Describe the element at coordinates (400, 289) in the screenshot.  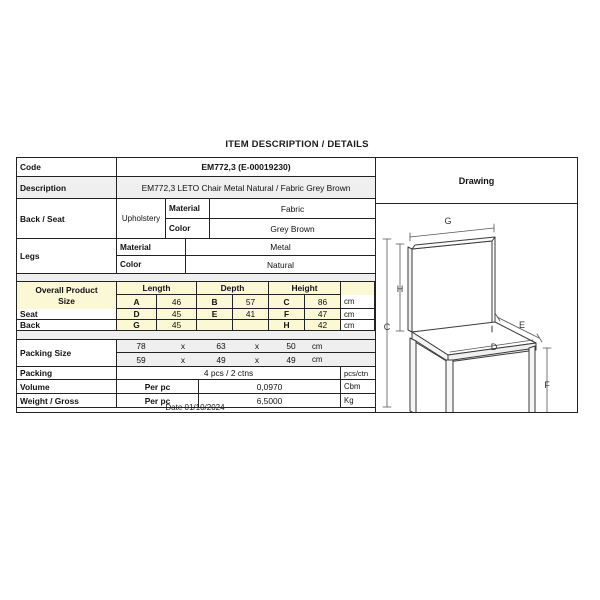
I see `callout-h-label: H` at that location.